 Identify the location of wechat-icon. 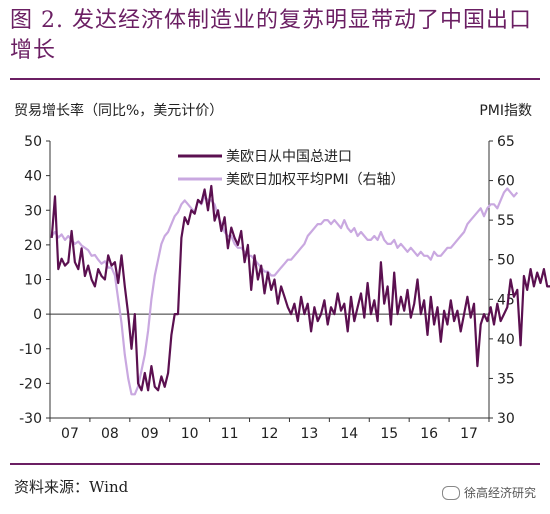
(450, 492).